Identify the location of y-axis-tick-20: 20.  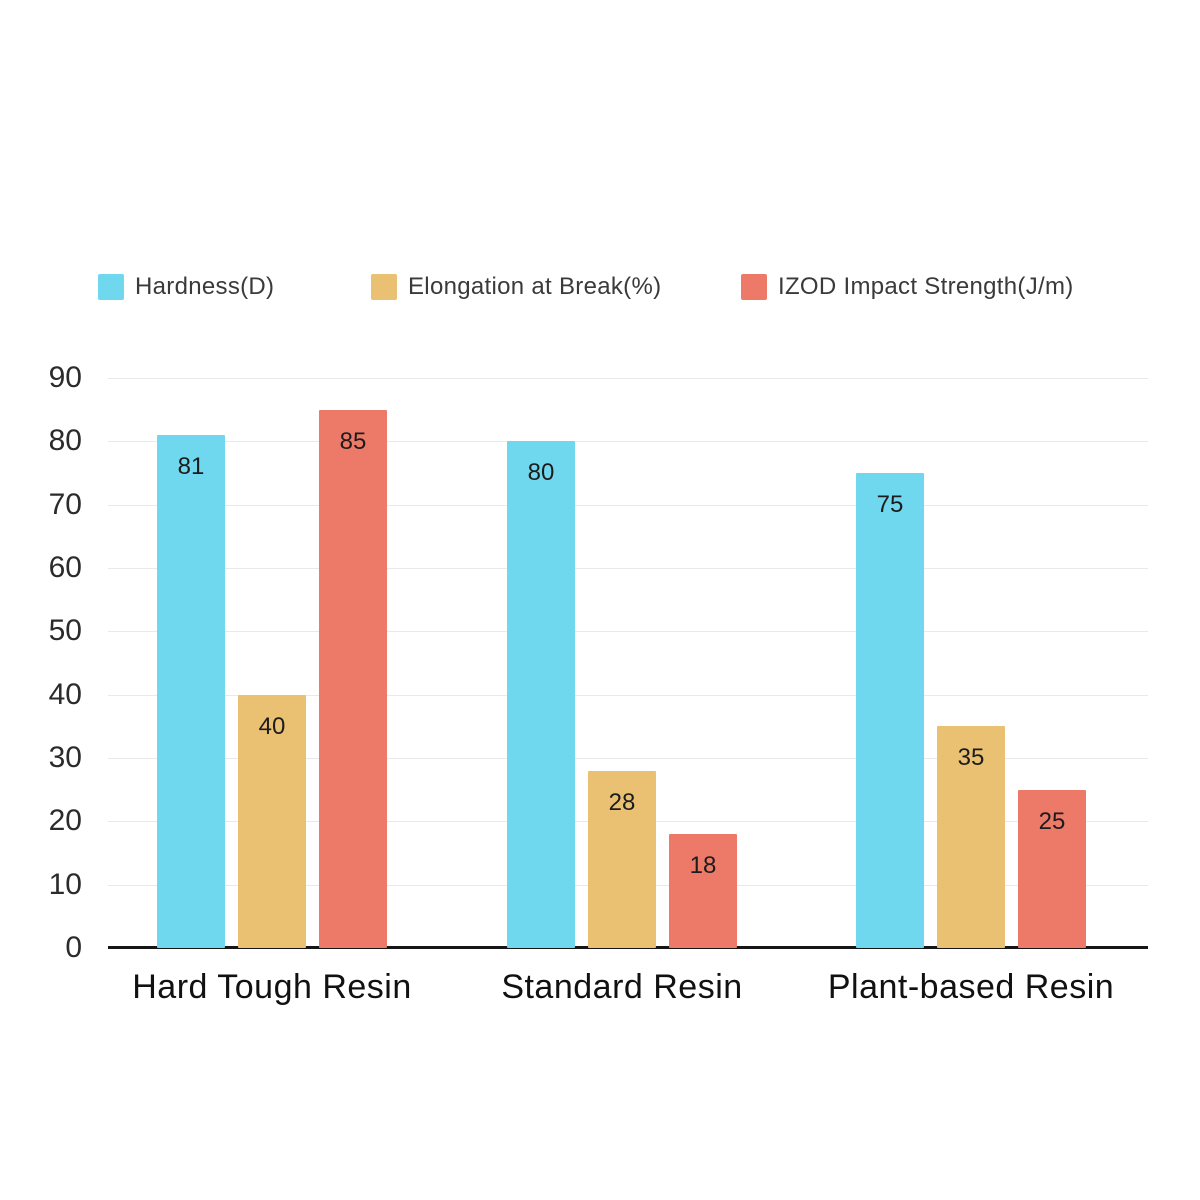
(65, 821).